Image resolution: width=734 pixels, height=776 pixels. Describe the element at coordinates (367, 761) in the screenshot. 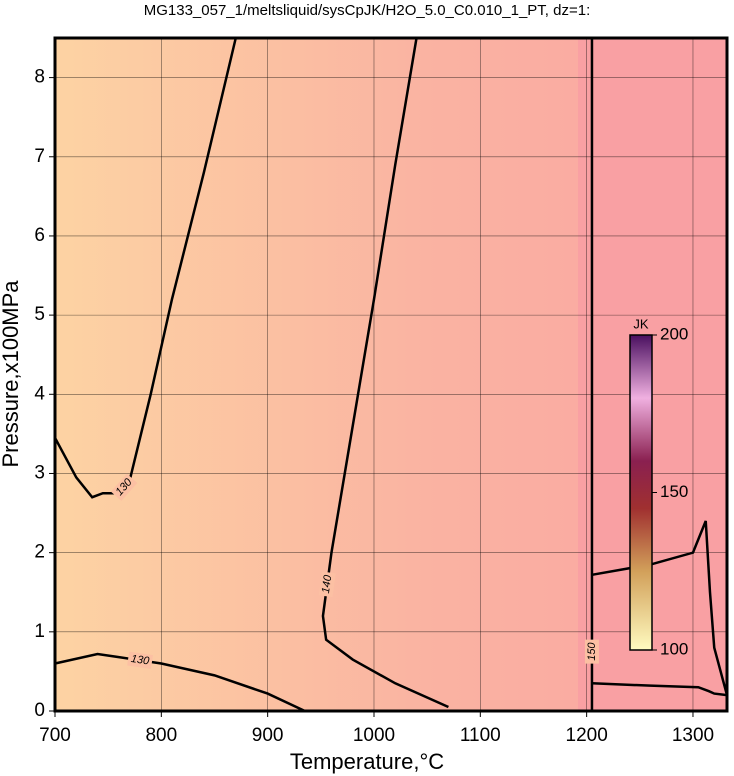

I see `x-axis-label: Temperature,°C` at that location.